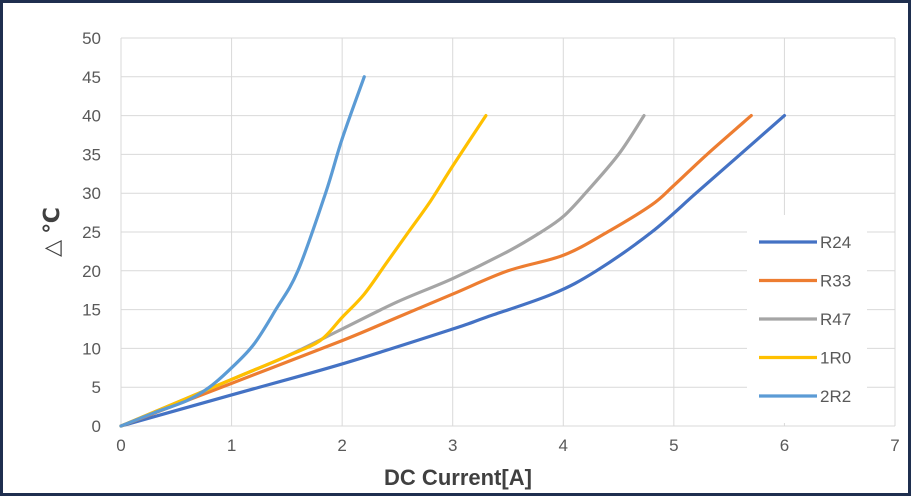  What do you see at coordinates (835, 396) in the screenshot?
I see `legend-label-2r2: 2R2` at bounding box center [835, 396].